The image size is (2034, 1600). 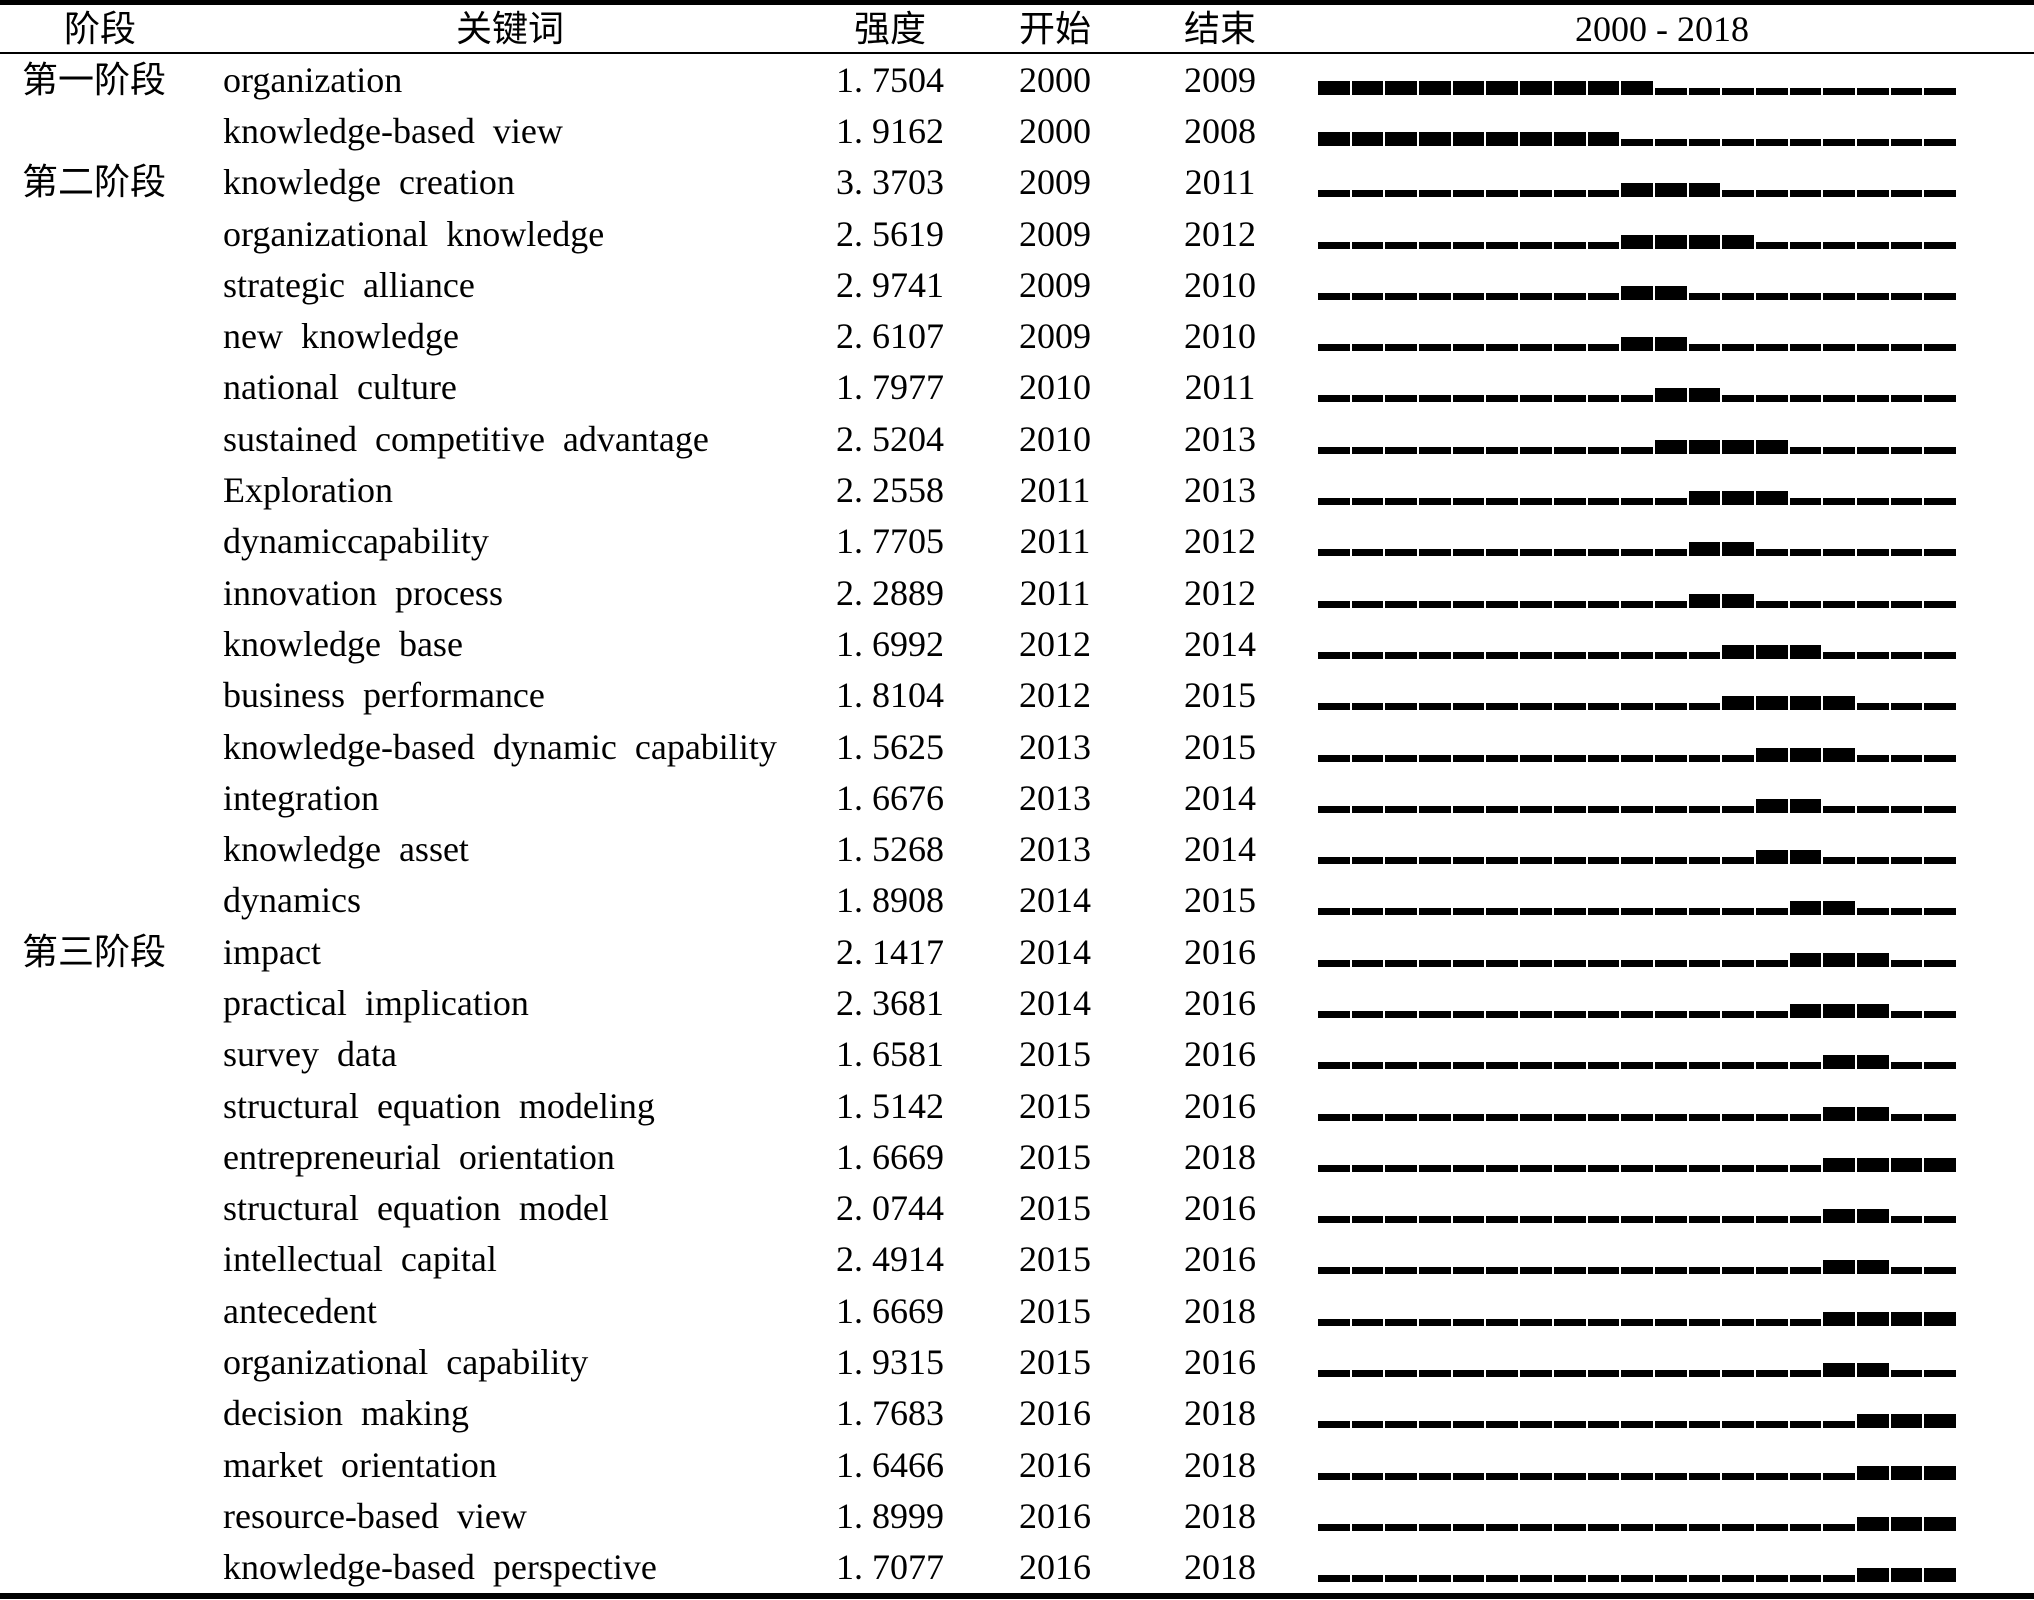 I want to click on strength-value: 1. 6466, so click(x=890, y=1464).